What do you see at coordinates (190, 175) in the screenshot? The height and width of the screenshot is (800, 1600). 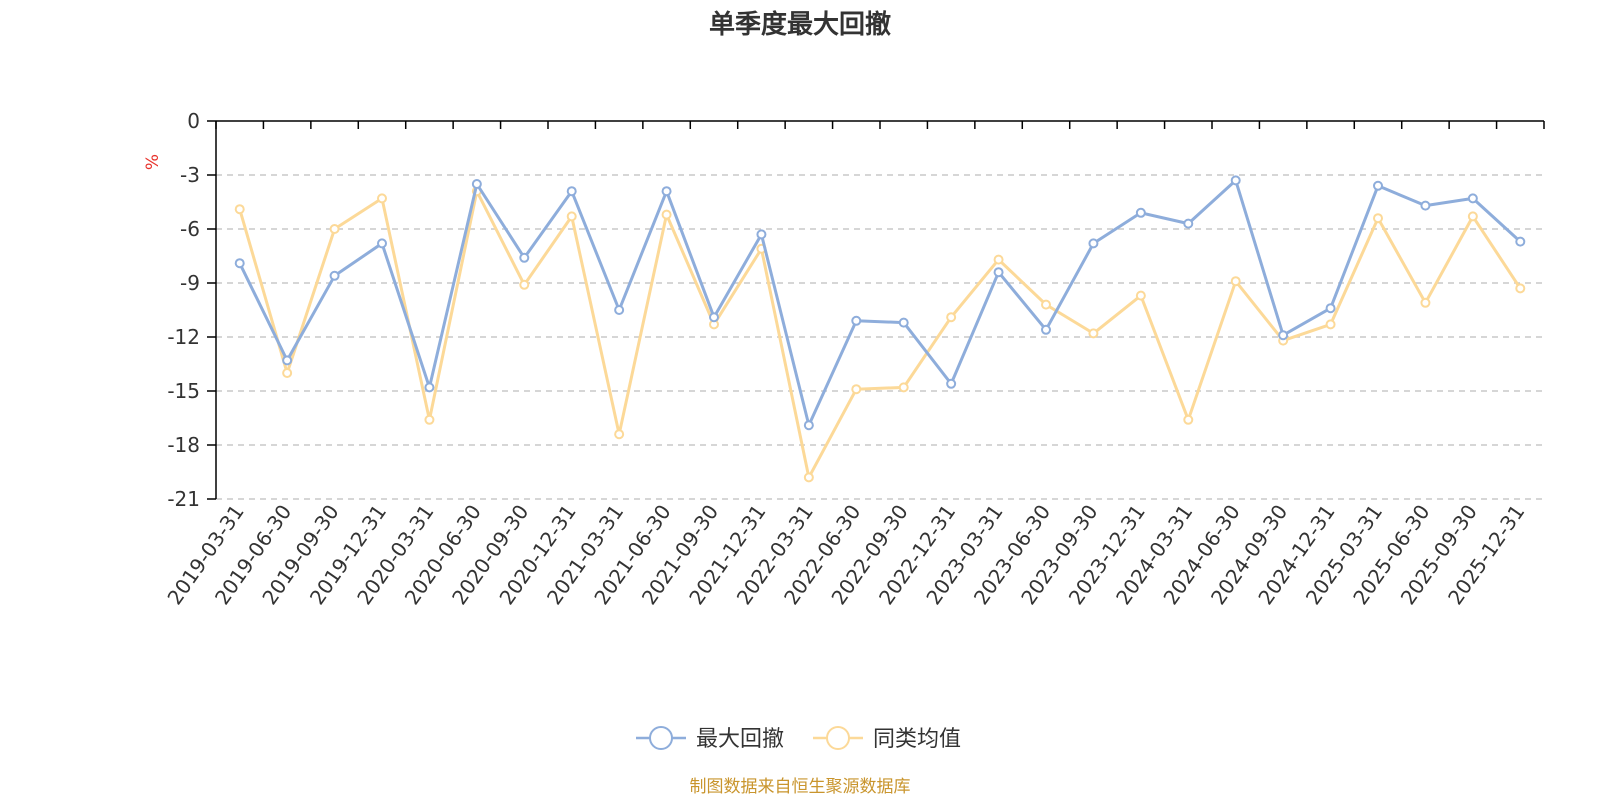 I see `y-tick-label: -3` at bounding box center [190, 175].